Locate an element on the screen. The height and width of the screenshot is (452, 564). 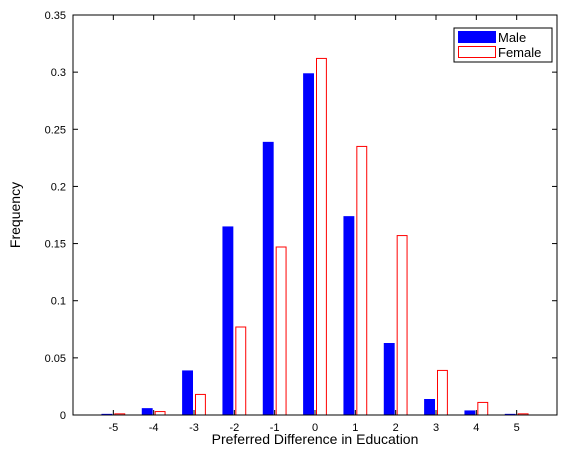
y-tick-label: 0.2 is located at coordinates (58, 187).